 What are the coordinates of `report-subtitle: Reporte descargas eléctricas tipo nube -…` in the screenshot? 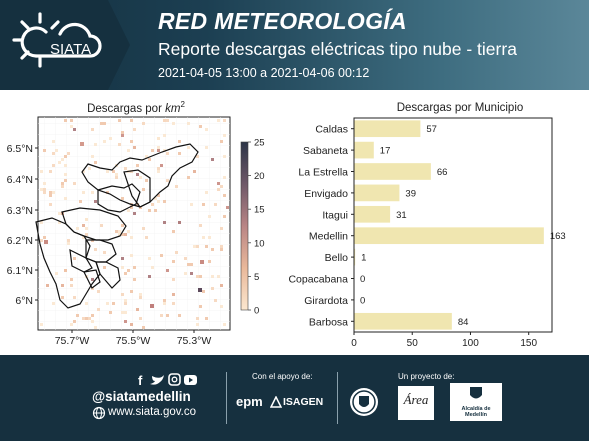 It's located at (337, 49).